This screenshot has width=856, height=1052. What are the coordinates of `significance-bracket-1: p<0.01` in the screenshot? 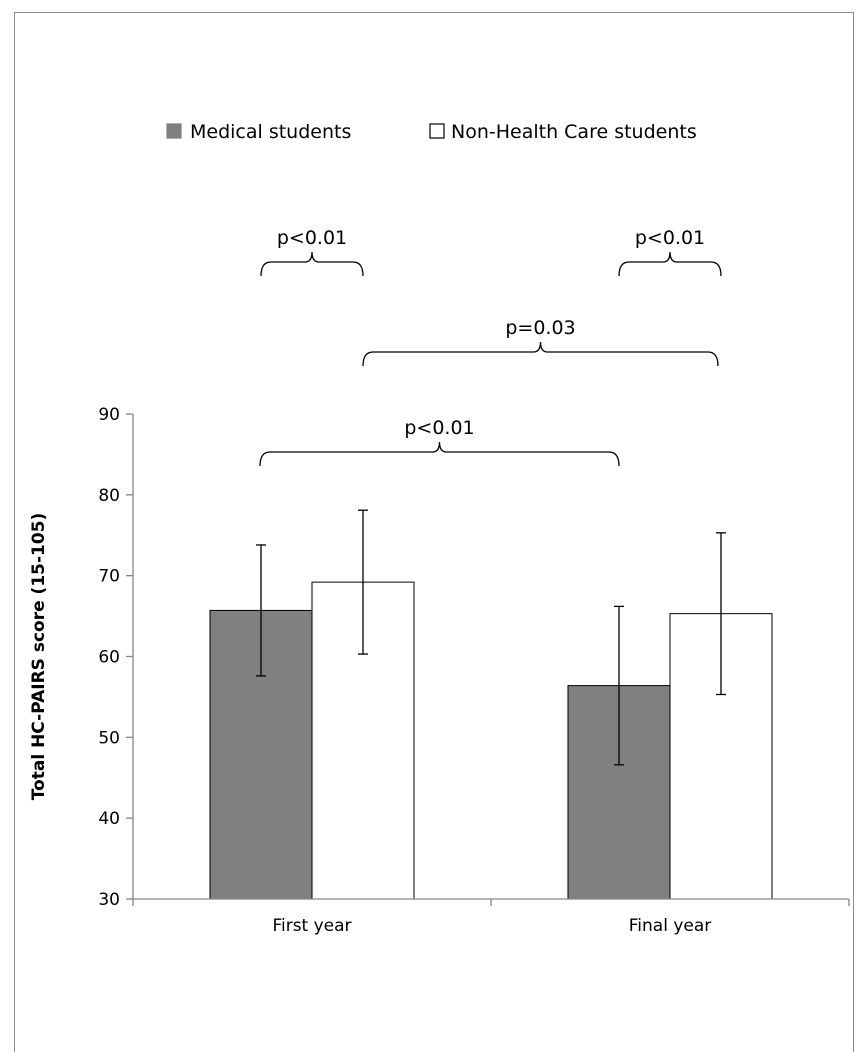 It's located at (312, 252).